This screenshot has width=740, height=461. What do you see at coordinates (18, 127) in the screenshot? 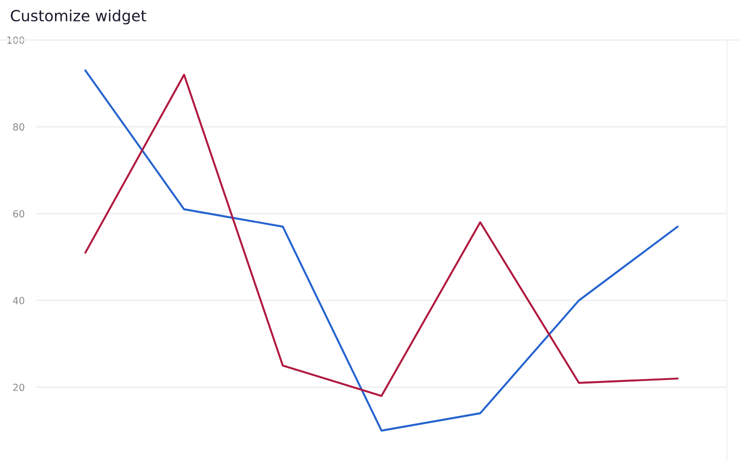
I see `y-tick-label: 80` at bounding box center [18, 127].